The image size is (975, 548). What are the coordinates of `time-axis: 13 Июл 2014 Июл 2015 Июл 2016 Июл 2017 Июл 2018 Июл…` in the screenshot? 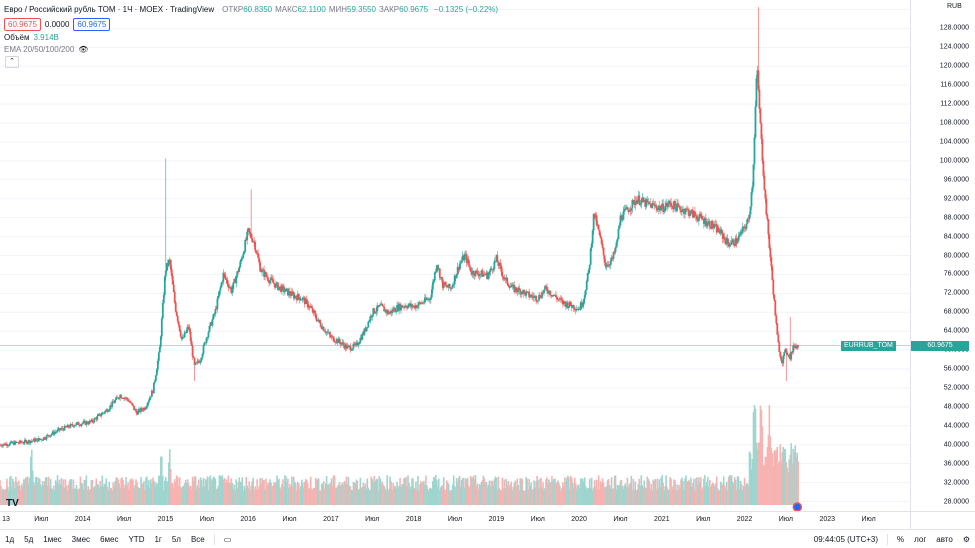 It's located at (455, 520).